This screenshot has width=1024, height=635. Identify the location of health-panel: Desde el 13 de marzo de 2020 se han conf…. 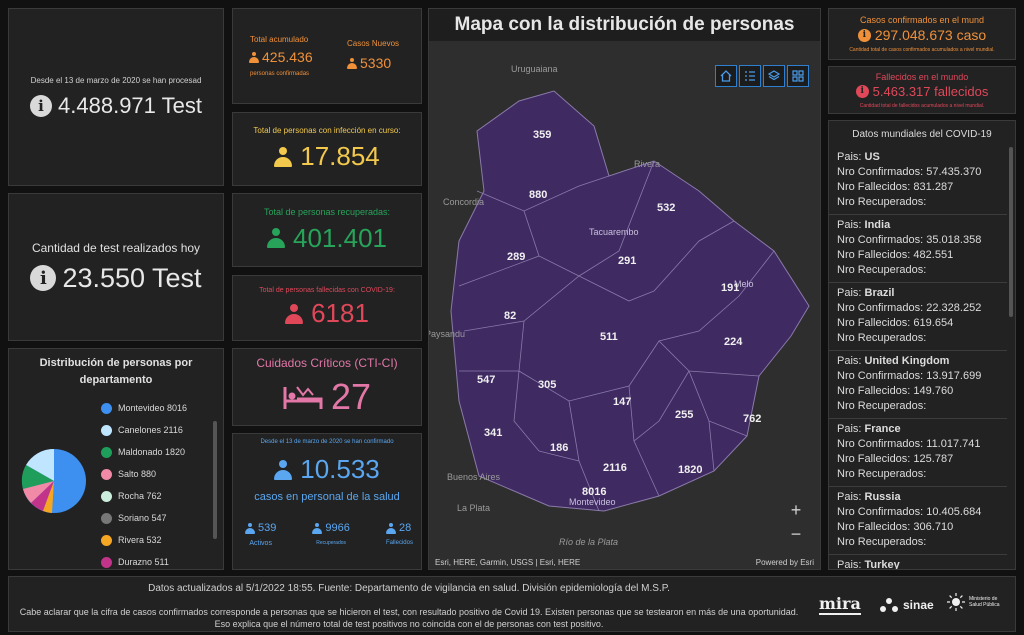
(327, 501).